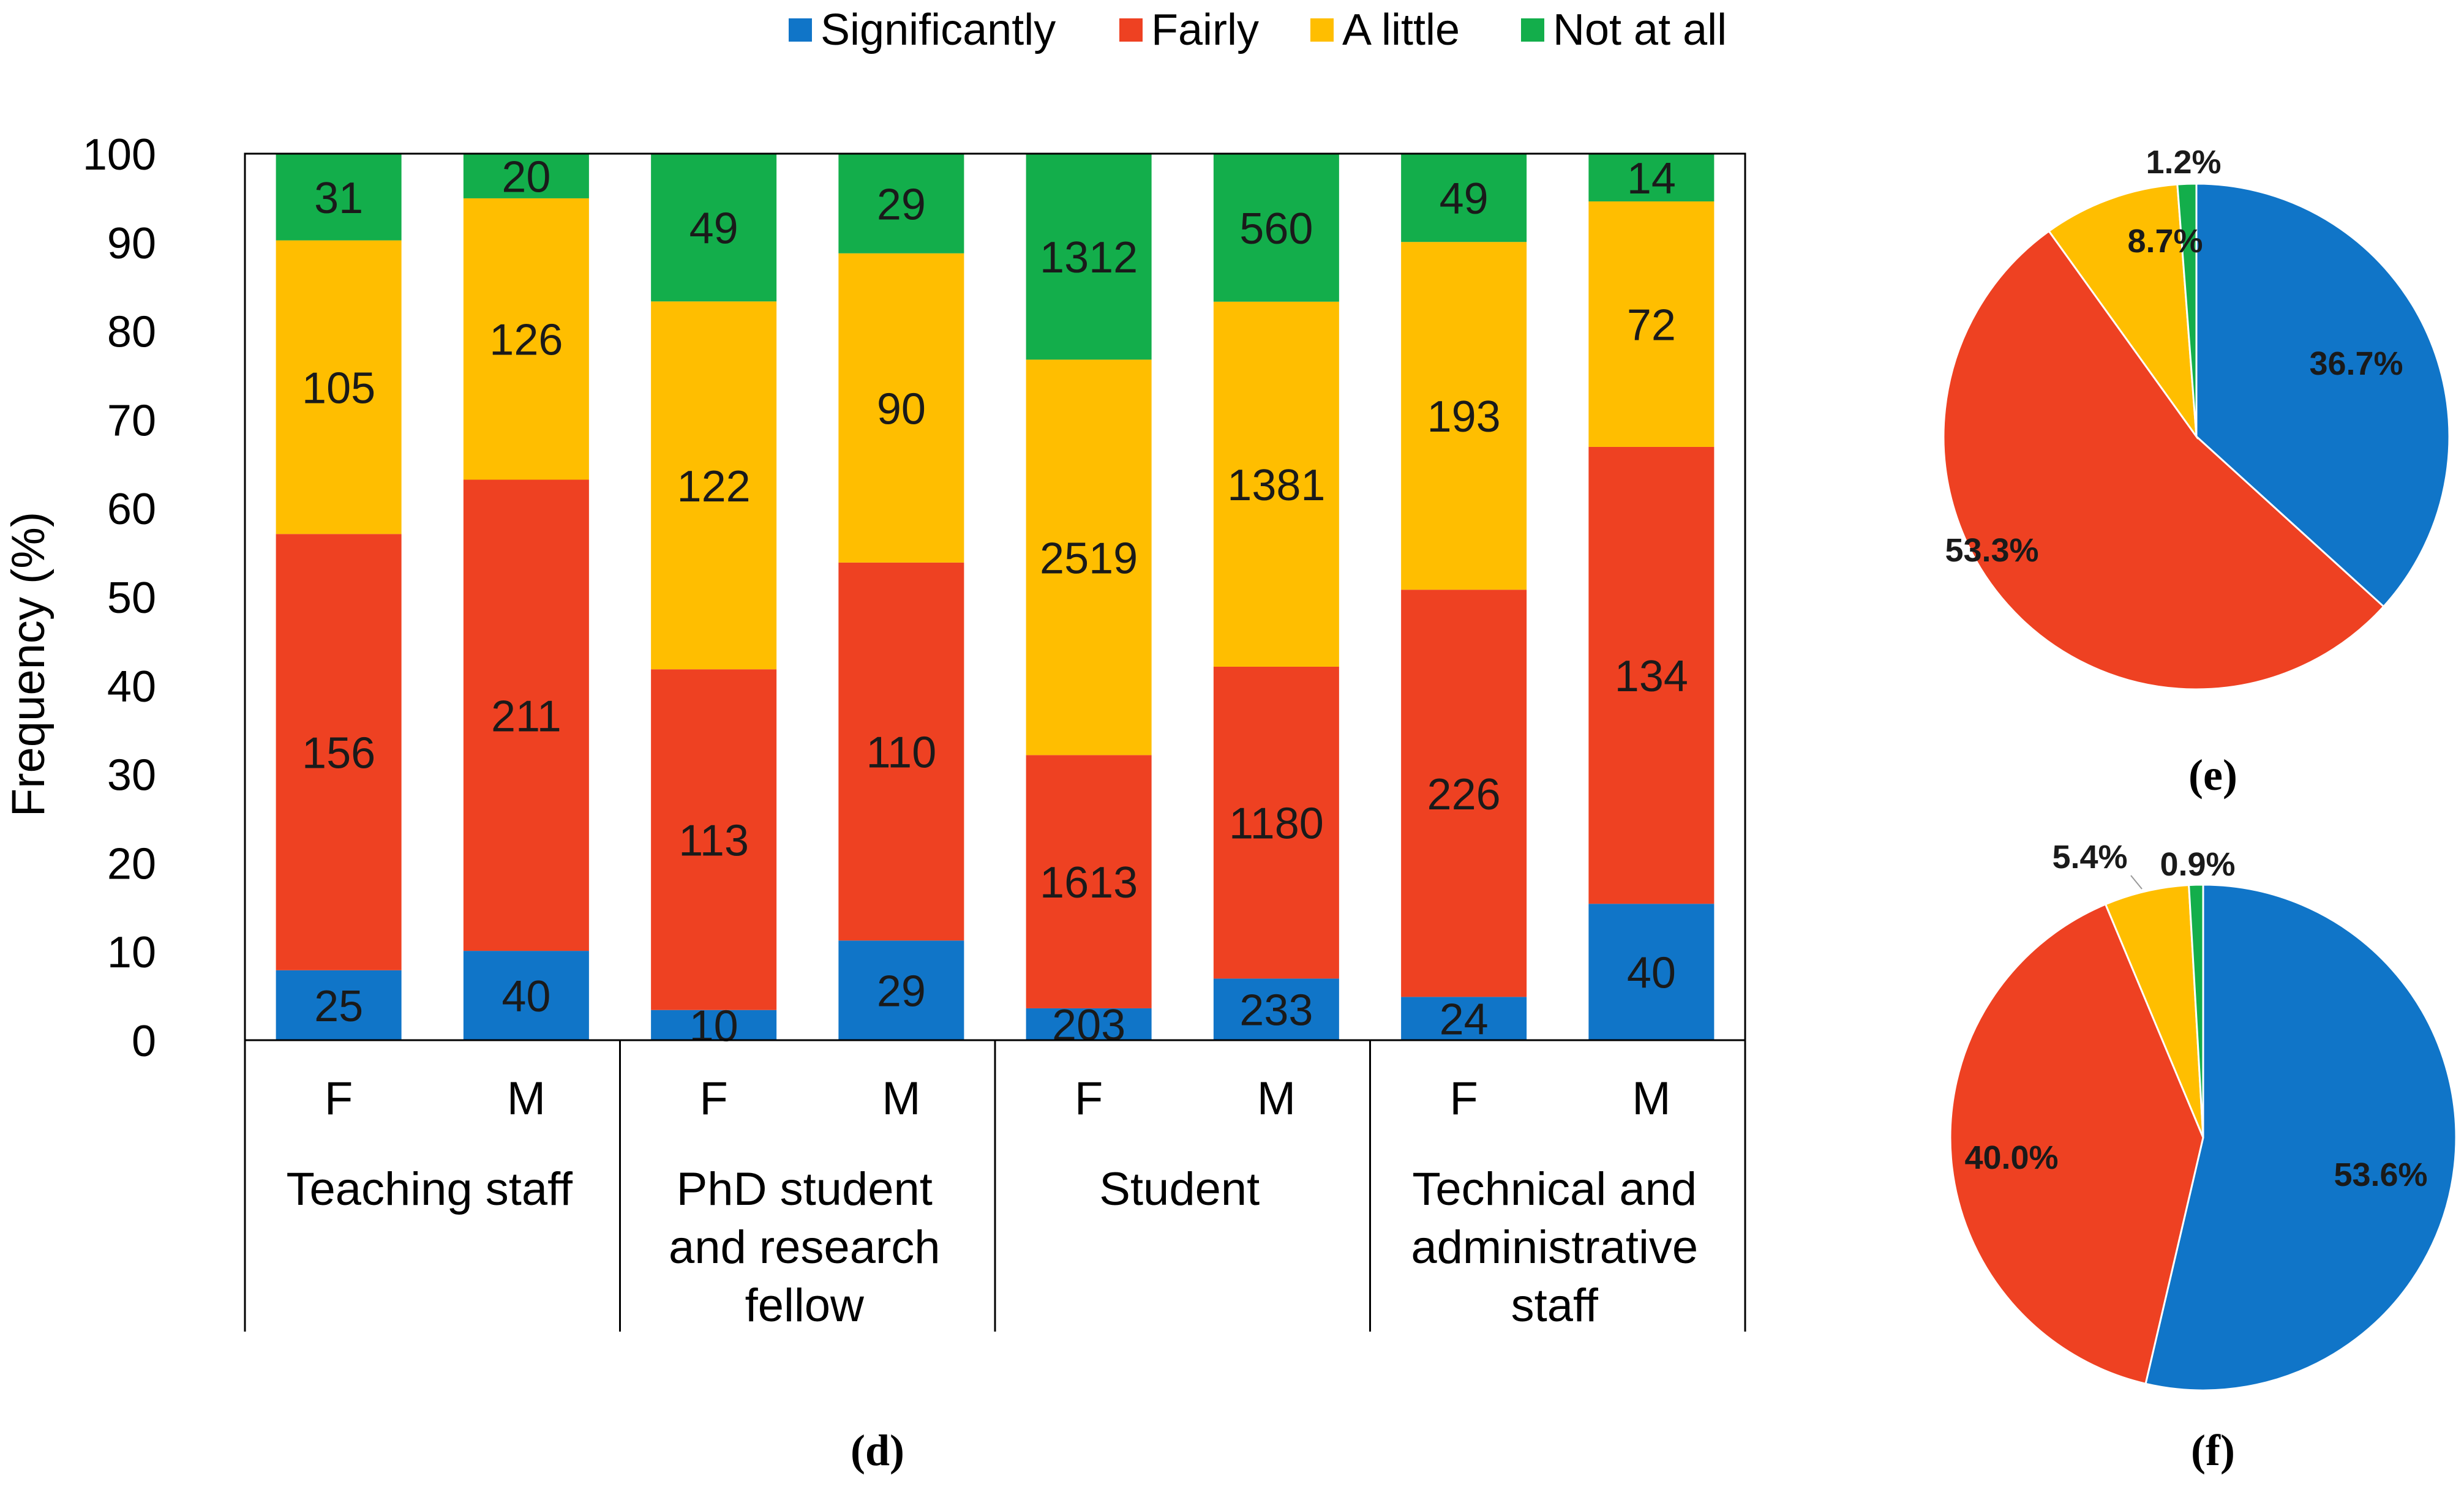  I want to click on bar-technical-and-administrative-staff-f: 24 226 193 49, so click(1464, 599).